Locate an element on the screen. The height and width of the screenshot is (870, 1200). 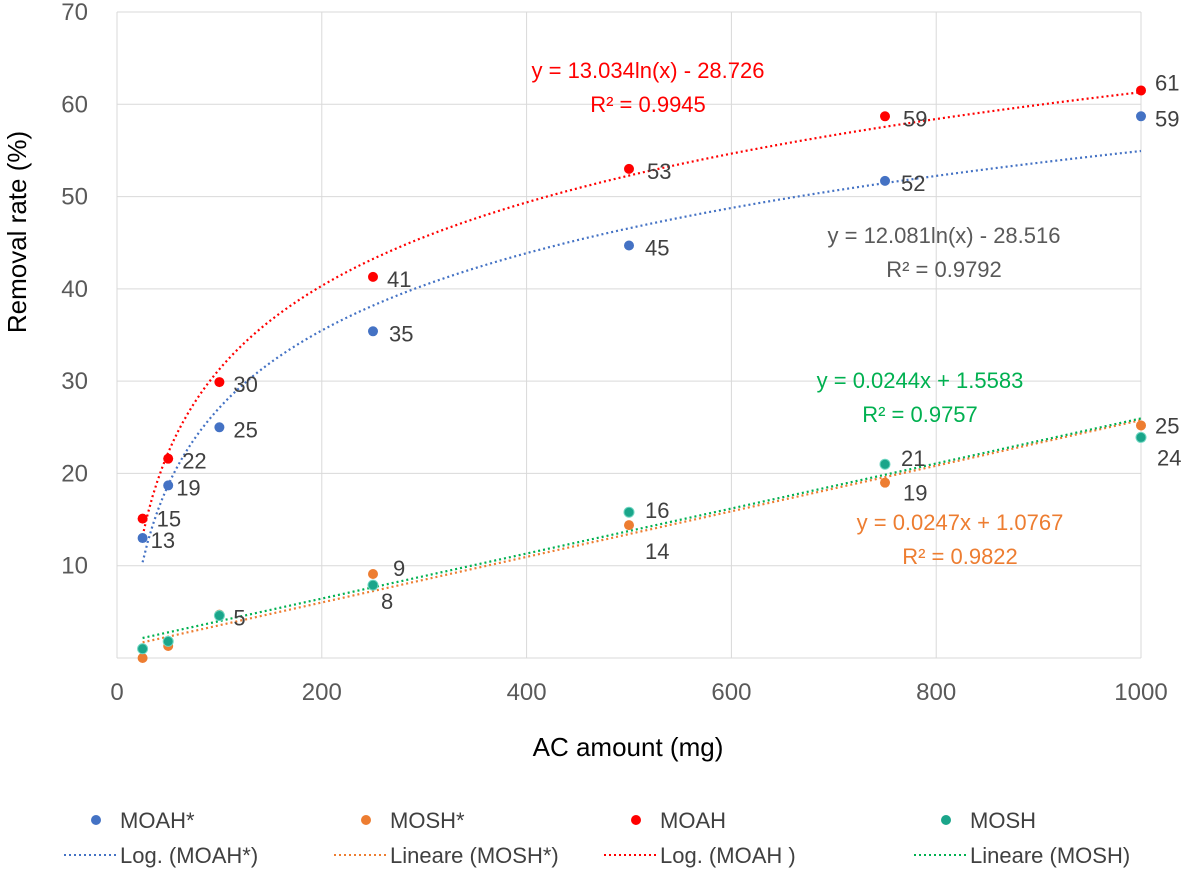
legend-trend-label: Lineare (MOSH) is located at coordinates (1050, 855).